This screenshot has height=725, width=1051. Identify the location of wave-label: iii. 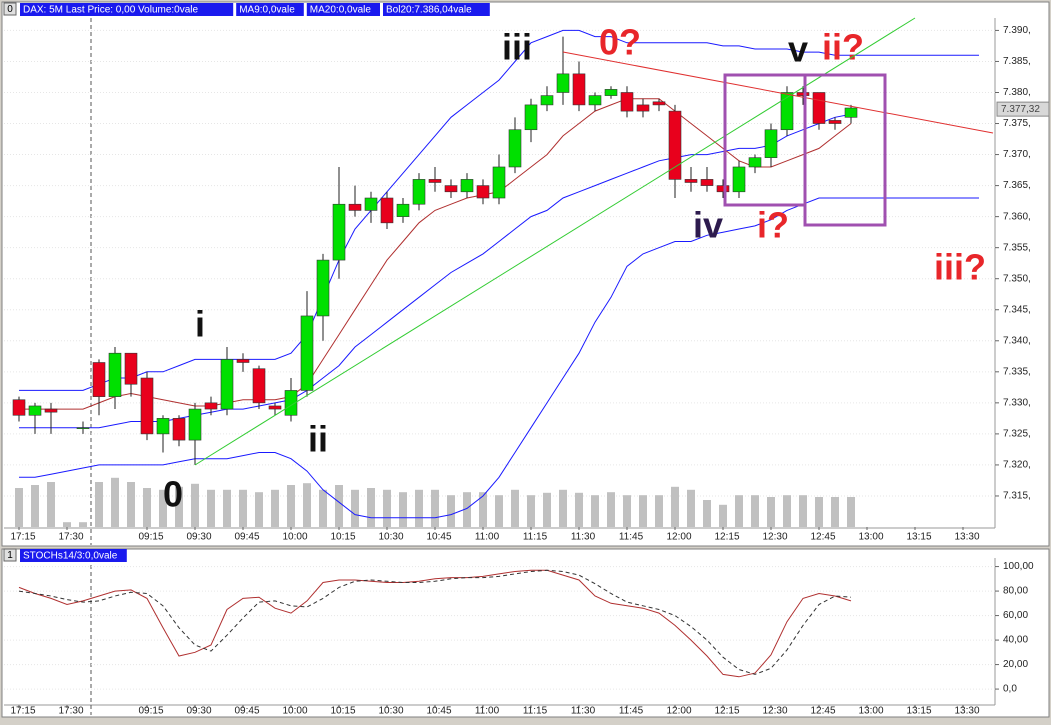
(517, 47).